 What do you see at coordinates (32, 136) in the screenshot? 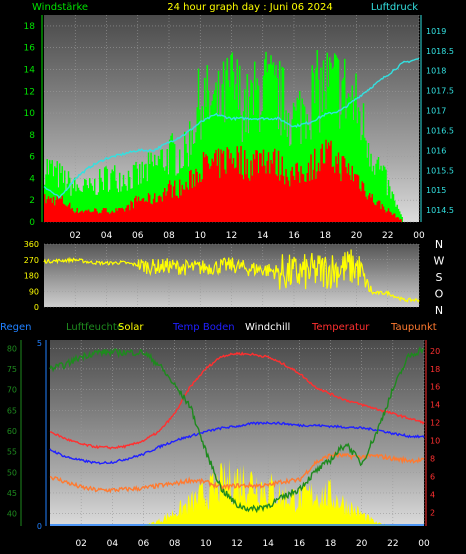
I see `y-left-tick-label: 8` at bounding box center [32, 136].